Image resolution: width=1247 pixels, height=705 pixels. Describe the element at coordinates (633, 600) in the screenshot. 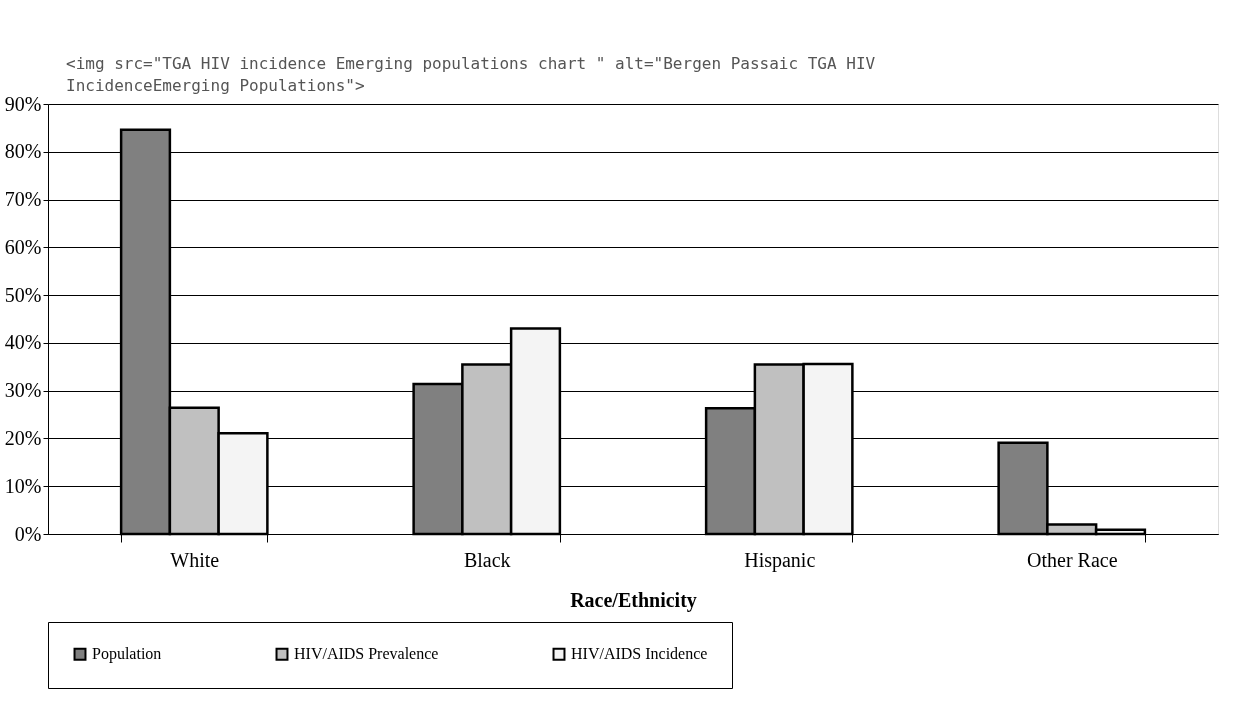

I see `x-axis-title: Race/Ethnicity` at that location.